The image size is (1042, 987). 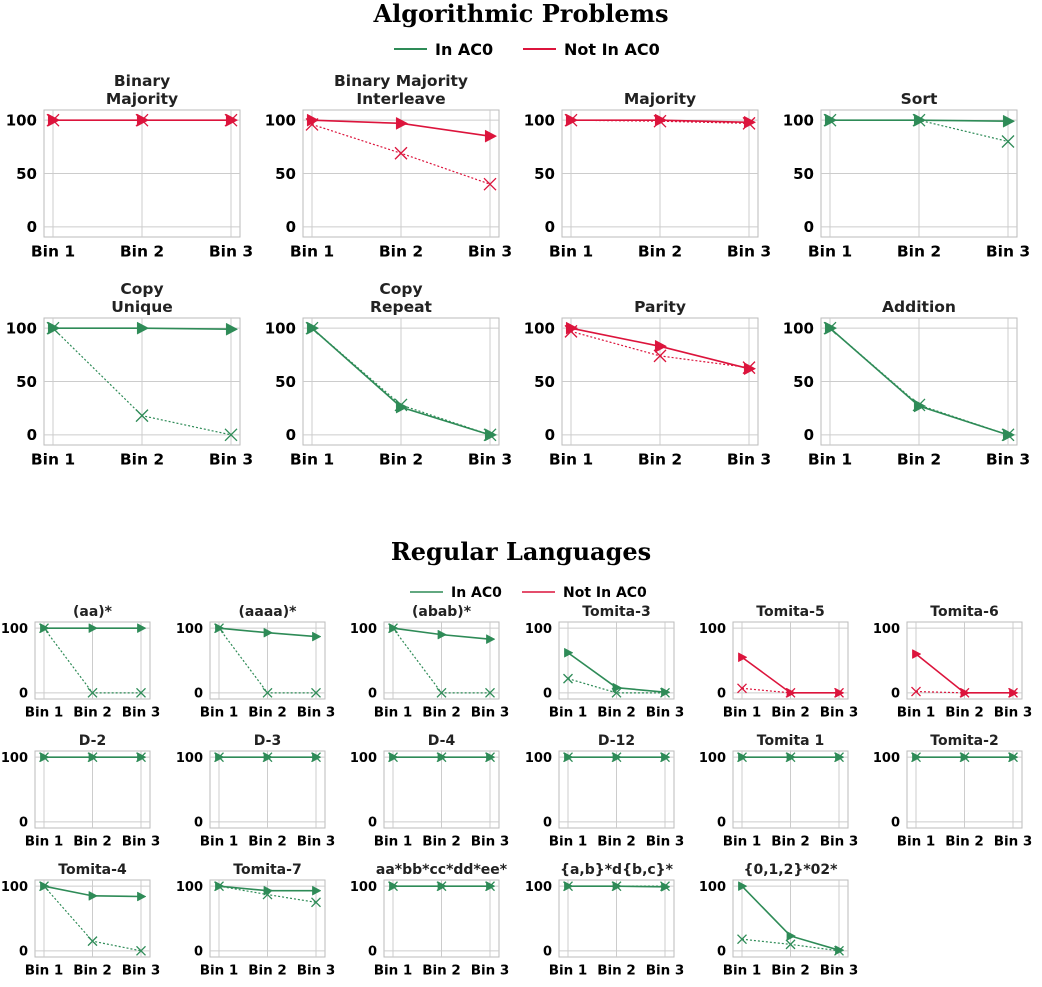 I want to click on chart-title: Addition, so click(x=919, y=307).